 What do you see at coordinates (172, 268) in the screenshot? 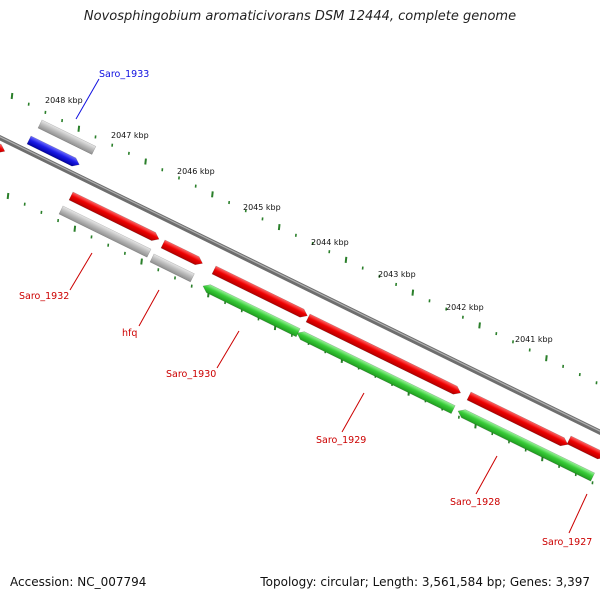
I see `gene-hfq` at bounding box center [172, 268].